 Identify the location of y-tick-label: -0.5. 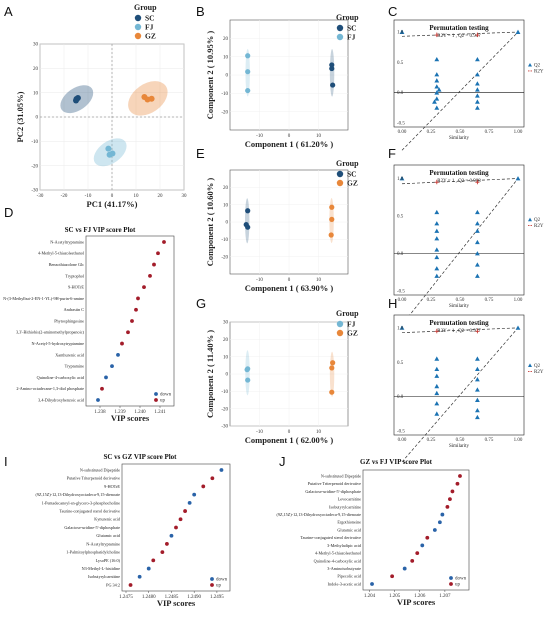
(401, 432).